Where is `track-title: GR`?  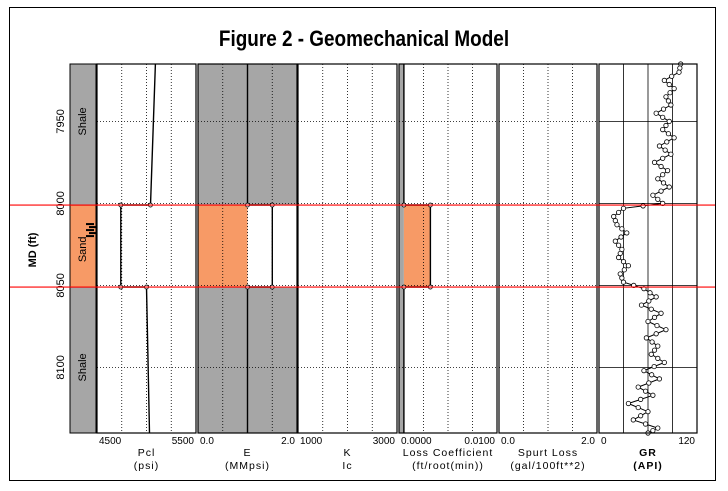 track-title: GR is located at coordinates (648, 453).